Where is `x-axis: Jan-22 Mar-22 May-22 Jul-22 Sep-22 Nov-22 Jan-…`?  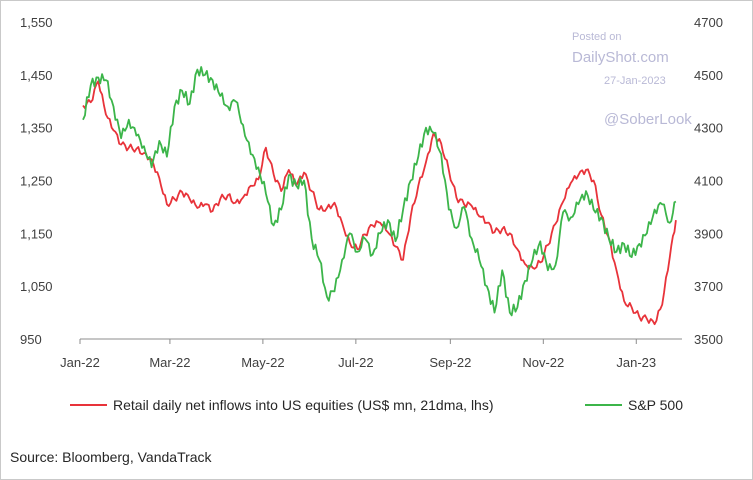 x-axis: Jan-22 Mar-22 May-22 Jul-22 Sep-22 Nov-22 Jan-… is located at coordinates (371, 354).